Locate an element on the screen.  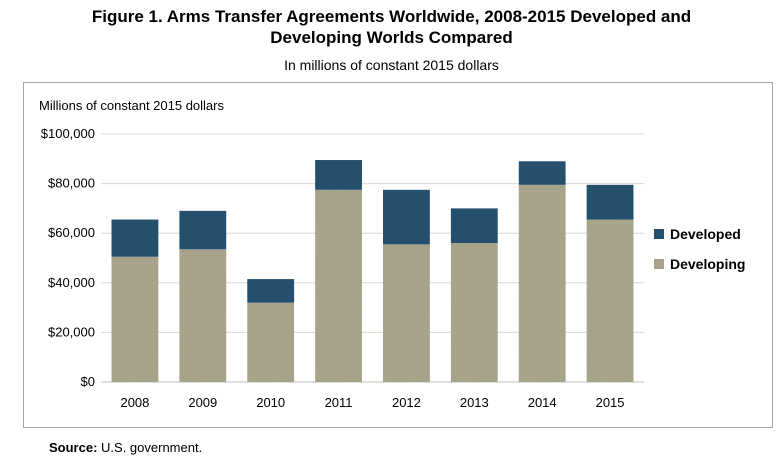
y-tick-label: $80,000 is located at coordinates (71, 183).